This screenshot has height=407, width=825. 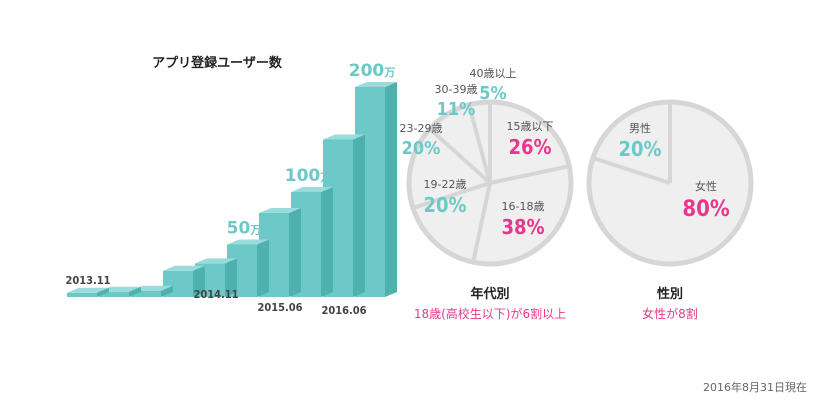 What do you see at coordinates (640, 128) in the screenshot?
I see `pie-slice-name: 男性` at bounding box center [640, 128].